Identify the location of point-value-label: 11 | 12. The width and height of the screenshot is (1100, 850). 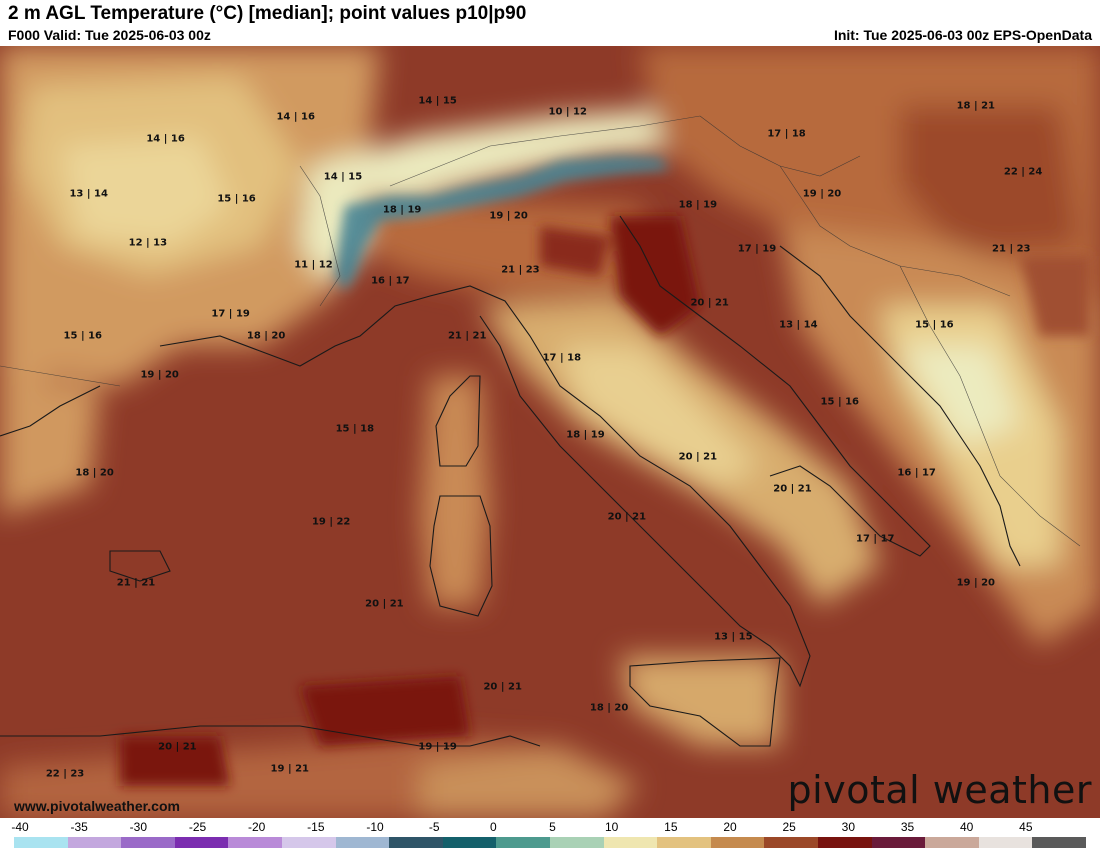
(313, 265).